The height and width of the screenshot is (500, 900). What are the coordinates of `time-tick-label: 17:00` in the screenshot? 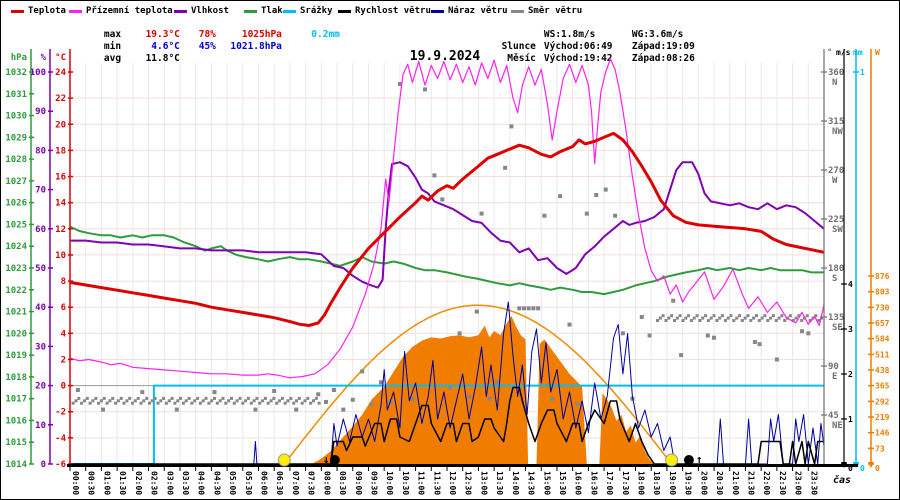 It's located at (609, 483).